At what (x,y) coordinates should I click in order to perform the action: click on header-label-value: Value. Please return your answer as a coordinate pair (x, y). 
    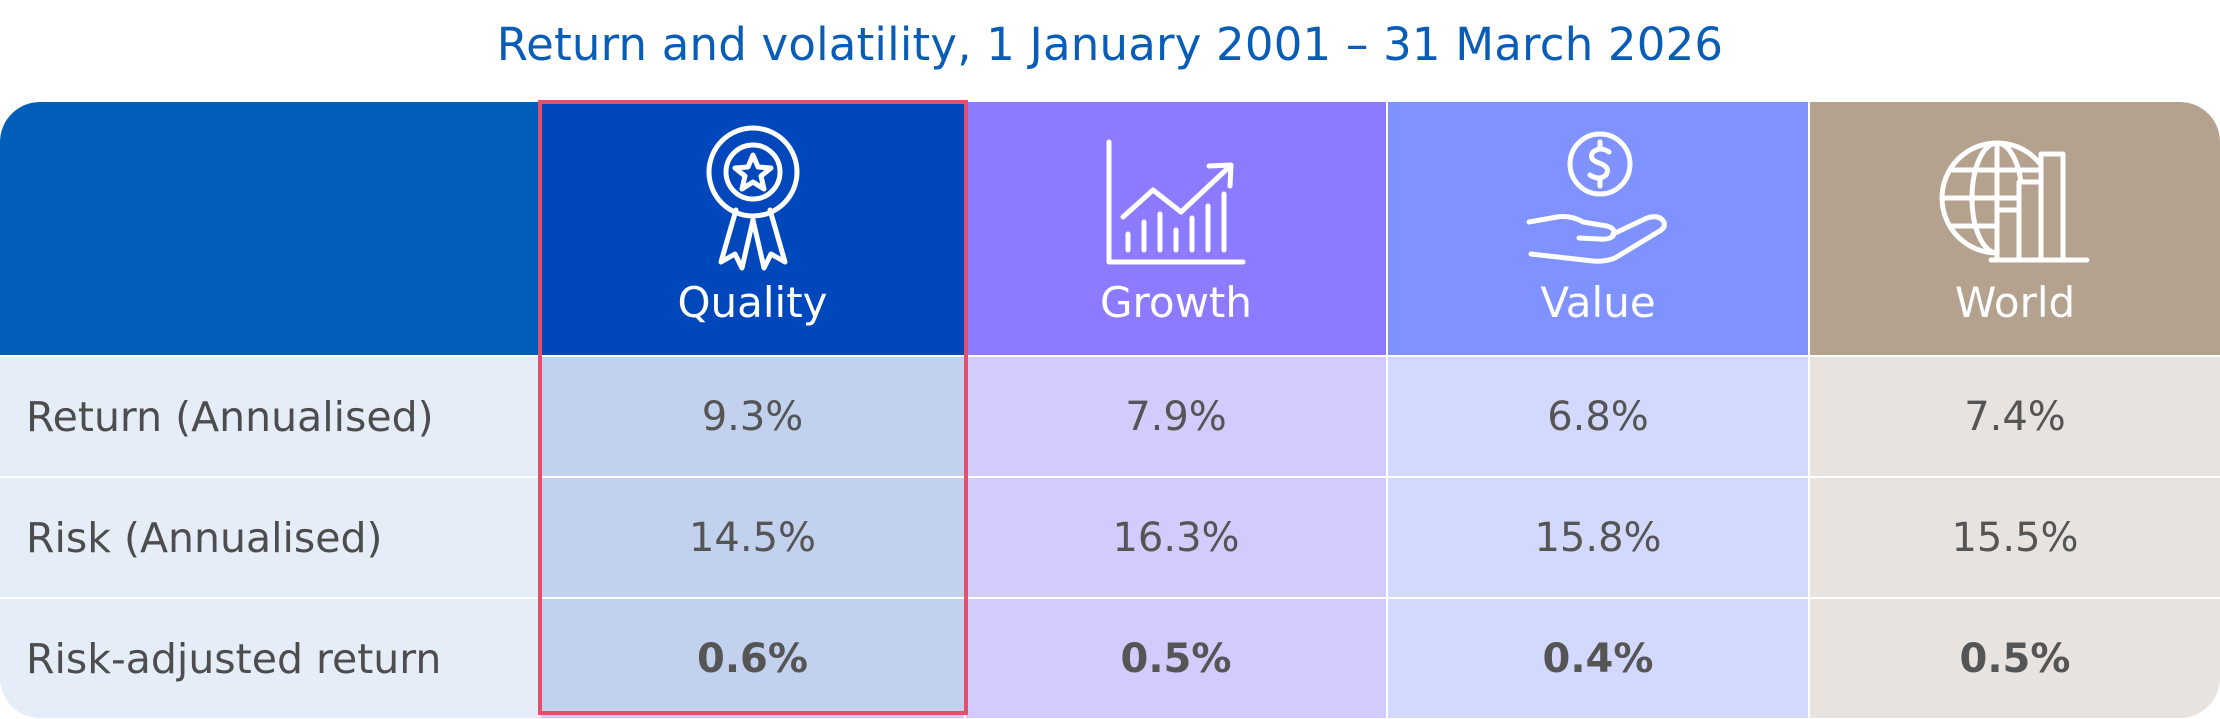
    Looking at the image, I should click on (1598, 302).